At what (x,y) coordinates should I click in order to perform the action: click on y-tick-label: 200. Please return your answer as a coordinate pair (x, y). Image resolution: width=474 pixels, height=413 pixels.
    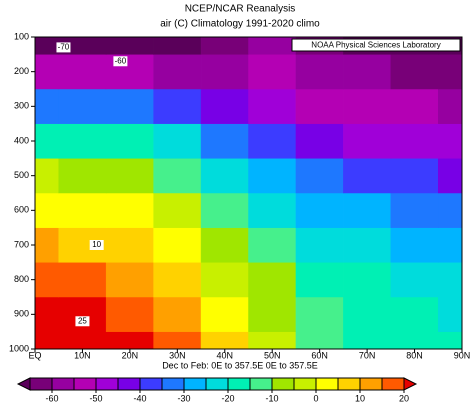
    Looking at the image, I should click on (21, 71).